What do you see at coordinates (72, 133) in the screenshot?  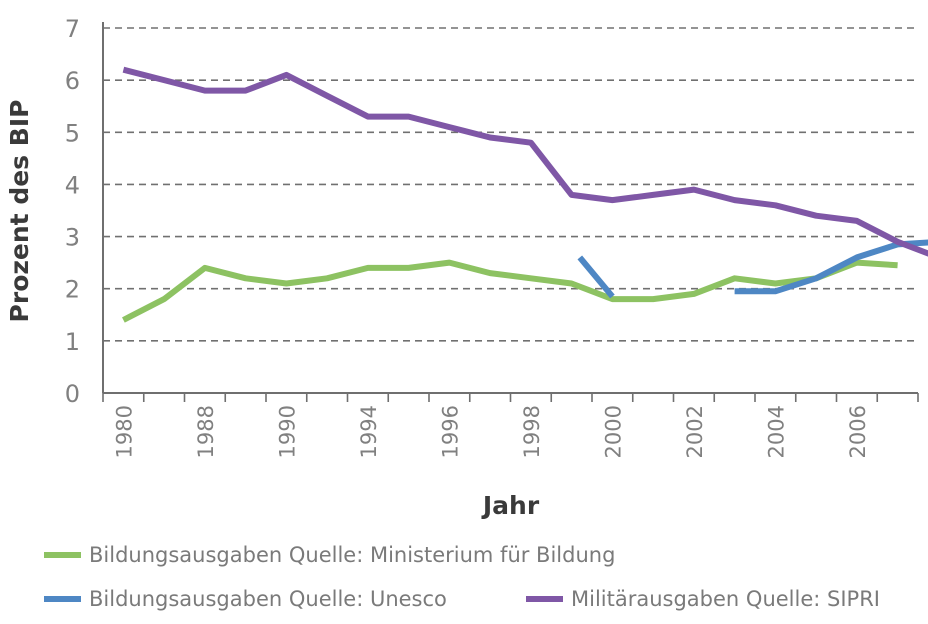 I see `y-tick-label: 5` at bounding box center [72, 133].